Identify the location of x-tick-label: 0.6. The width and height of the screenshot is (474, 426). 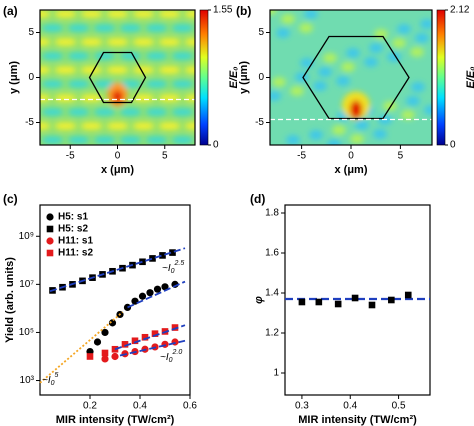
(190, 406).